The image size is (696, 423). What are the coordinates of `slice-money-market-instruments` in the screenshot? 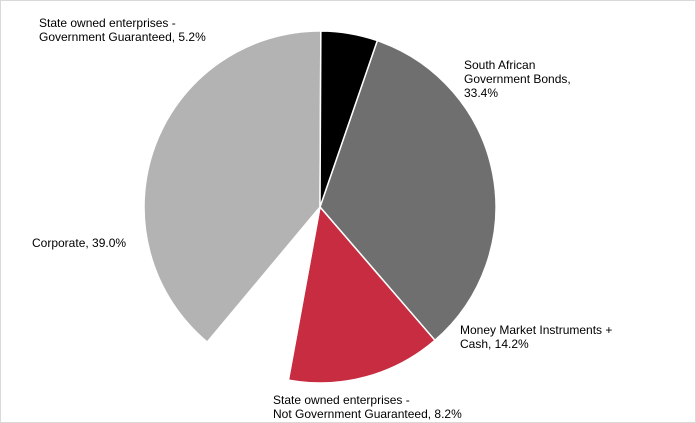 It's located at (361, 294).